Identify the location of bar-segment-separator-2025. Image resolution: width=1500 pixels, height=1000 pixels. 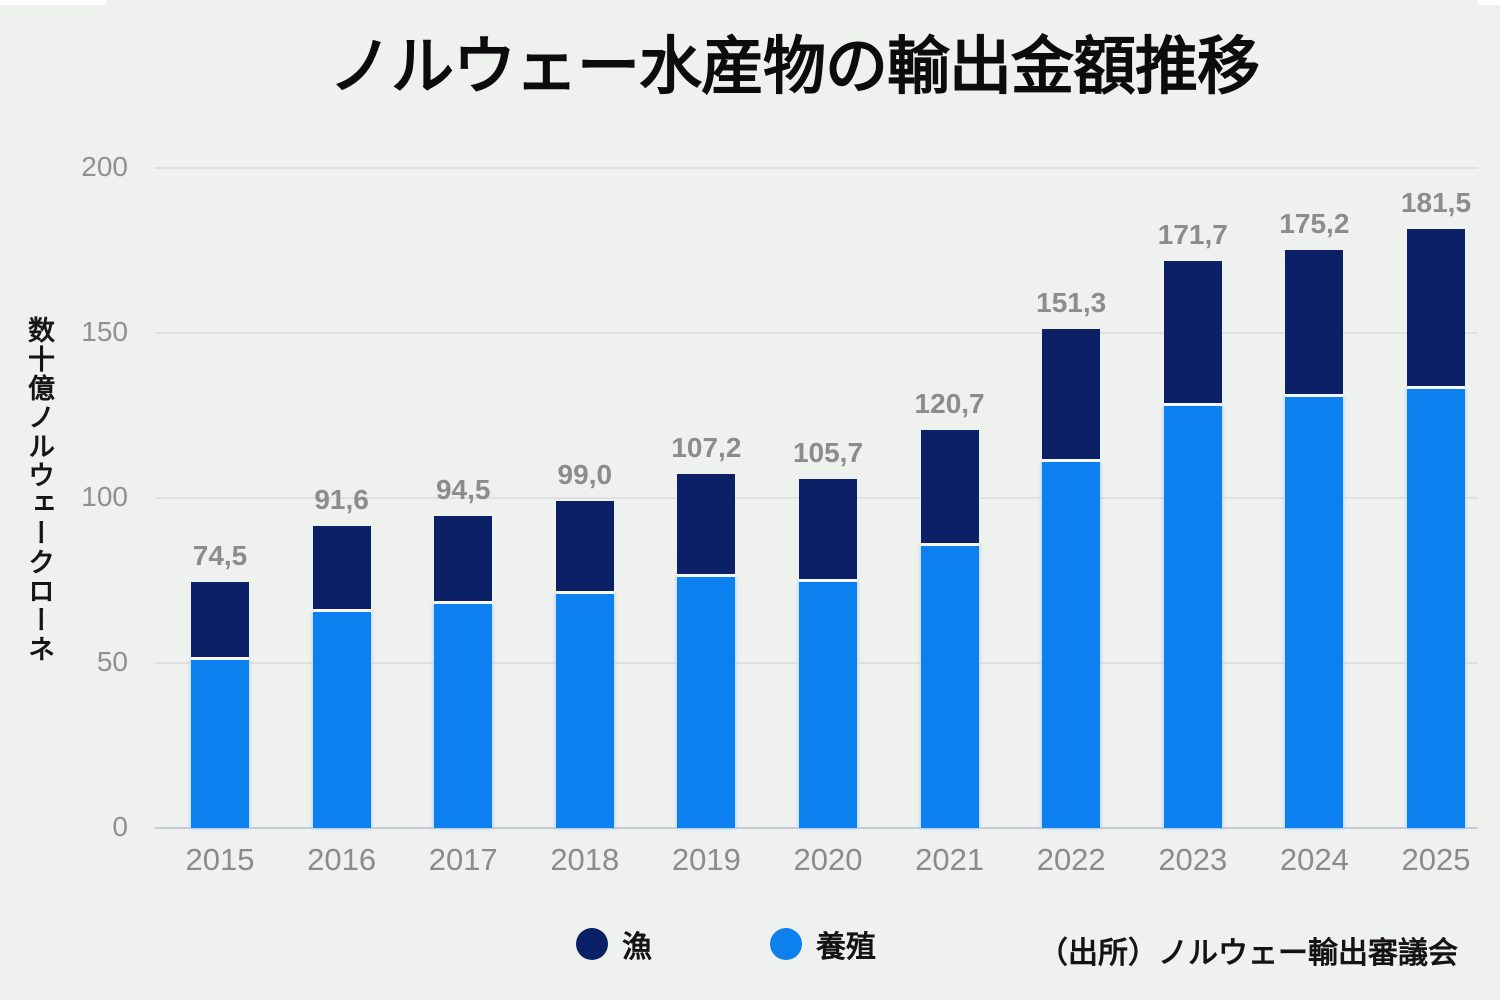
(1436, 388).